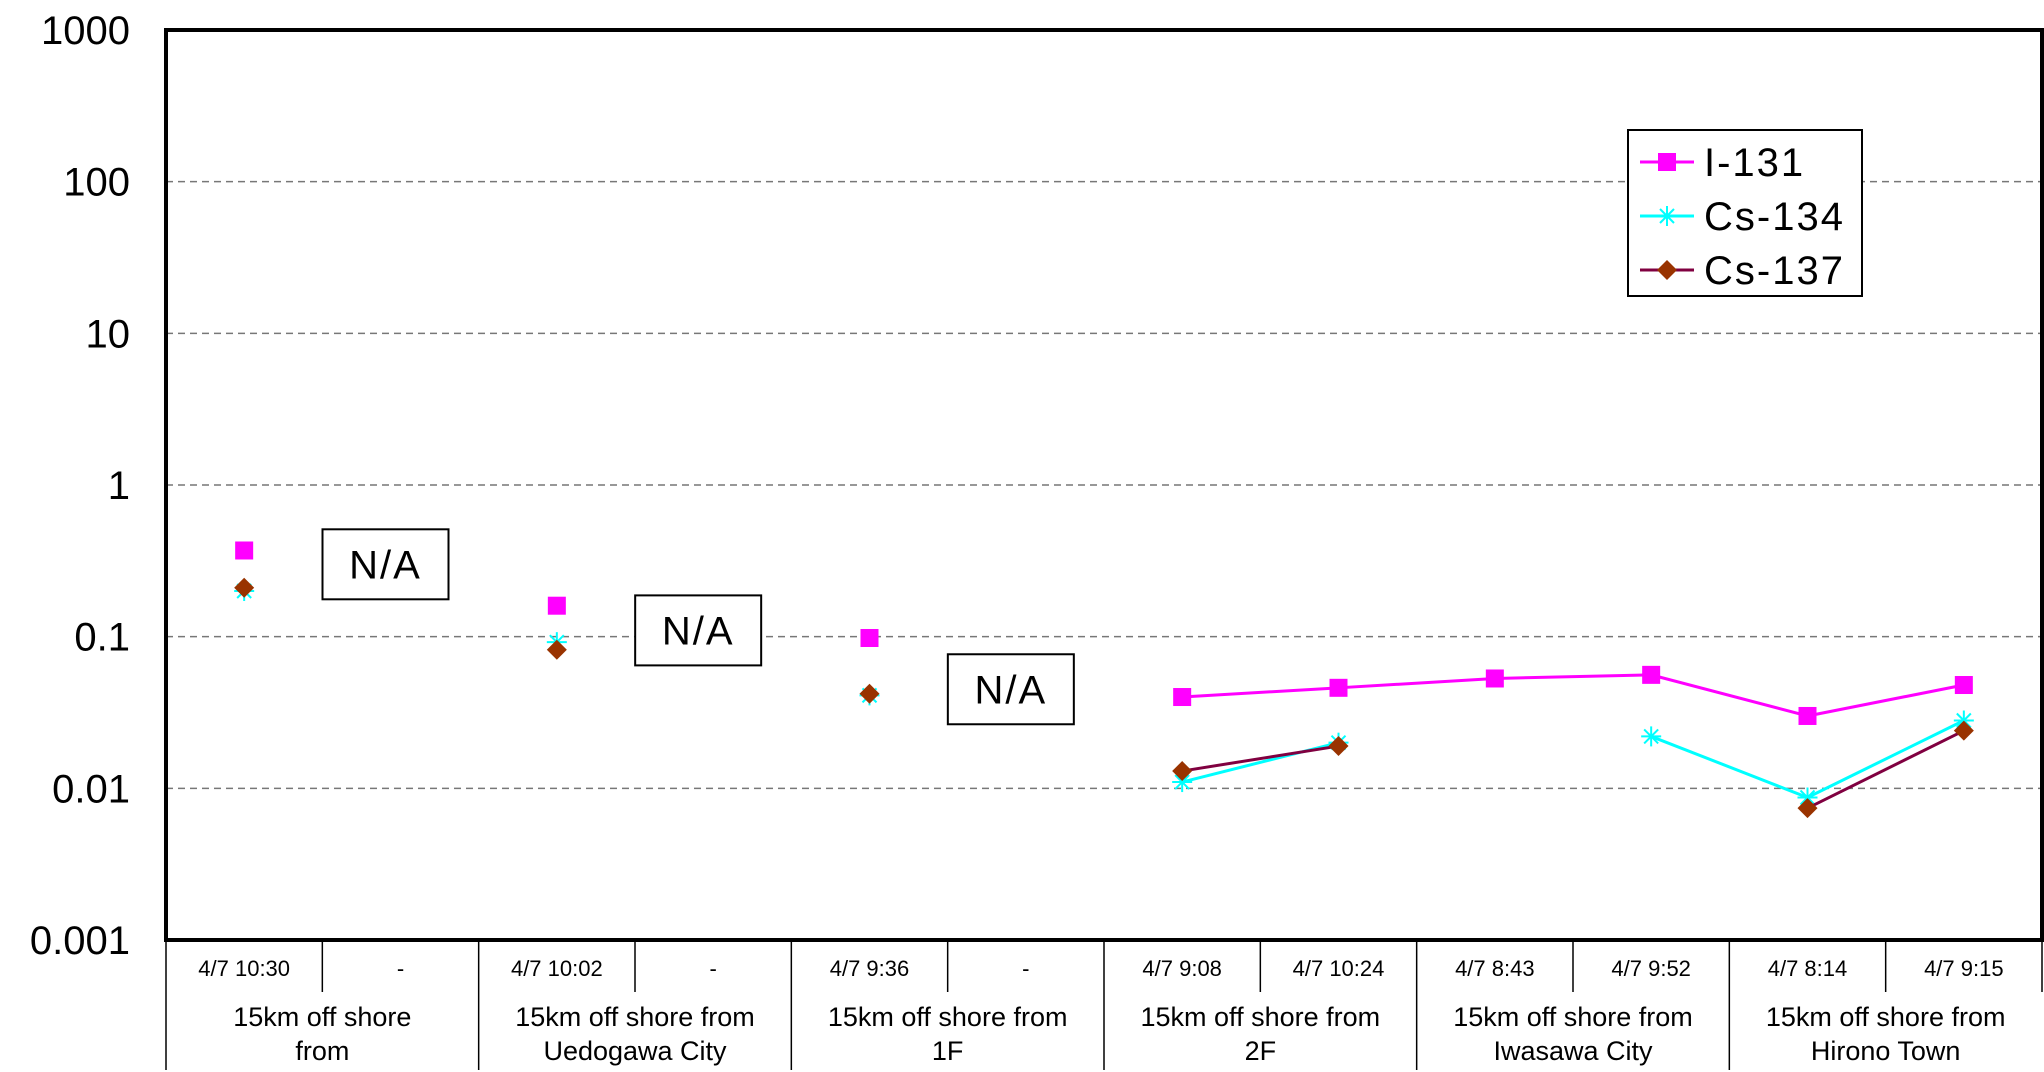 The image size is (2044, 1072). I want to click on x-tick-label: 4/7 9:15, so click(1964, 968).